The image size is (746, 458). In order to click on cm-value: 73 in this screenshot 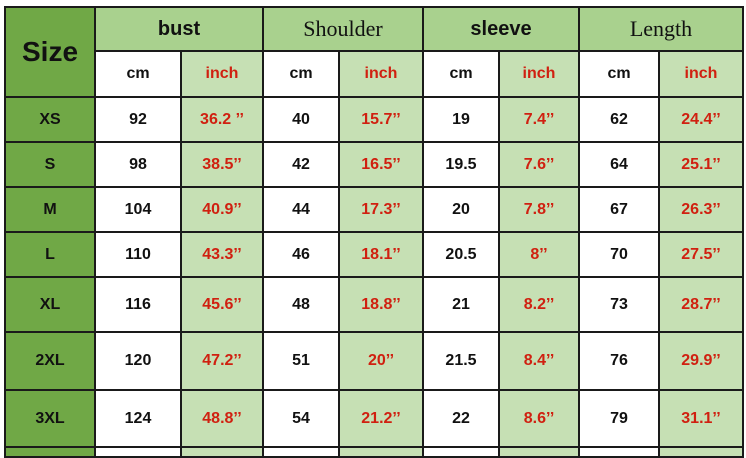, I will do `click(619, 304)`.